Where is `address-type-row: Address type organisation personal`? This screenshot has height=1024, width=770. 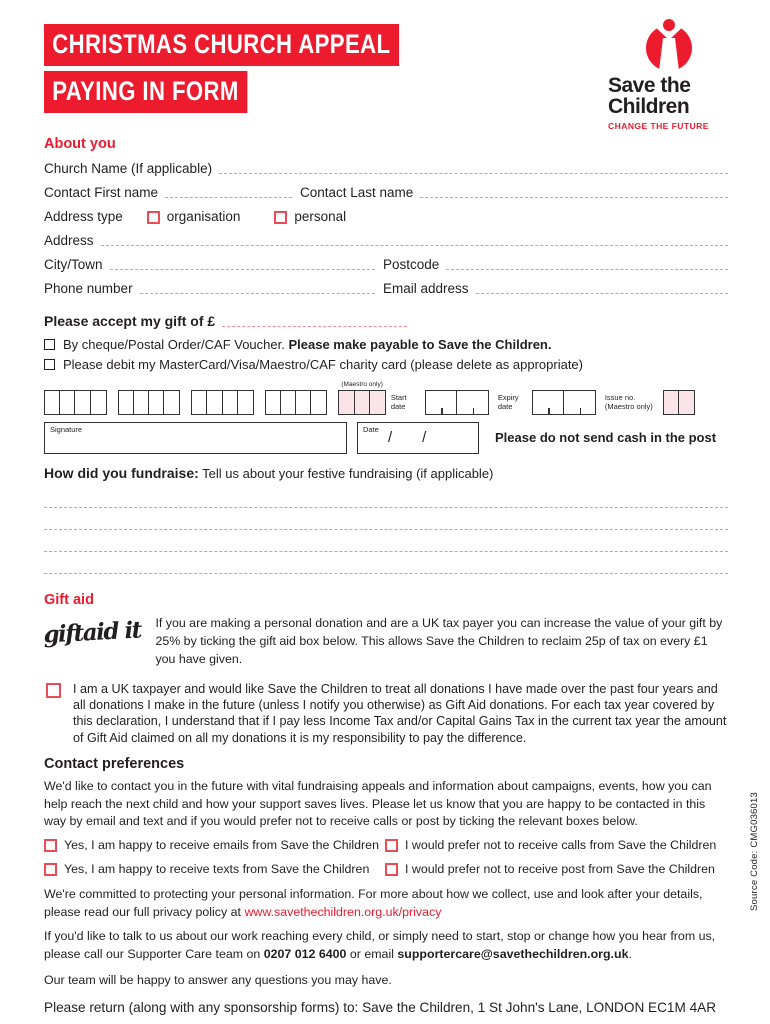 address-type-row: Address type organisation personal is located at coordinates (386, 215).